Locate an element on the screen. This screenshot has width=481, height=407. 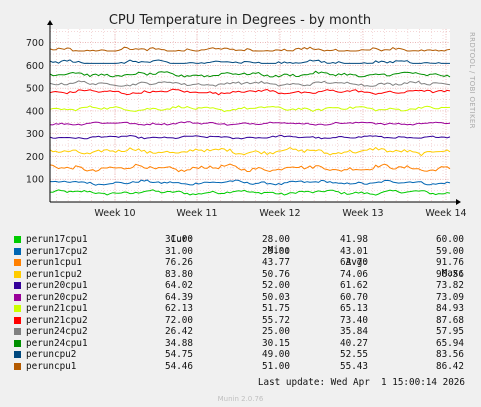
legend-max: 86.42 is located at coordinates (450, 366).